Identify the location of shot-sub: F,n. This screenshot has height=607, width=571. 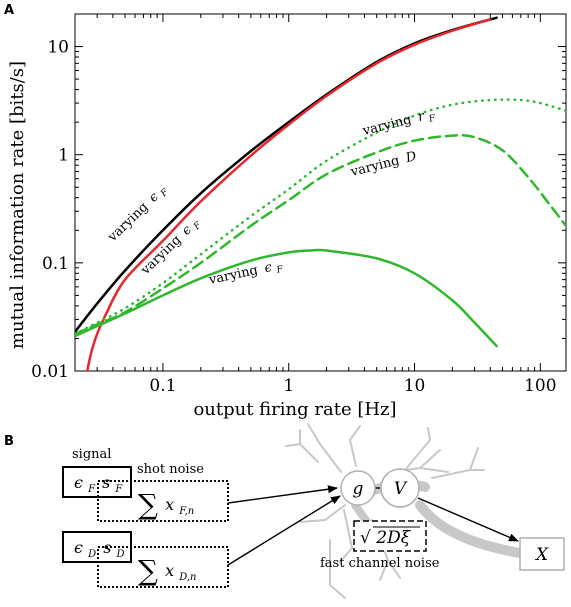
(186, 511).